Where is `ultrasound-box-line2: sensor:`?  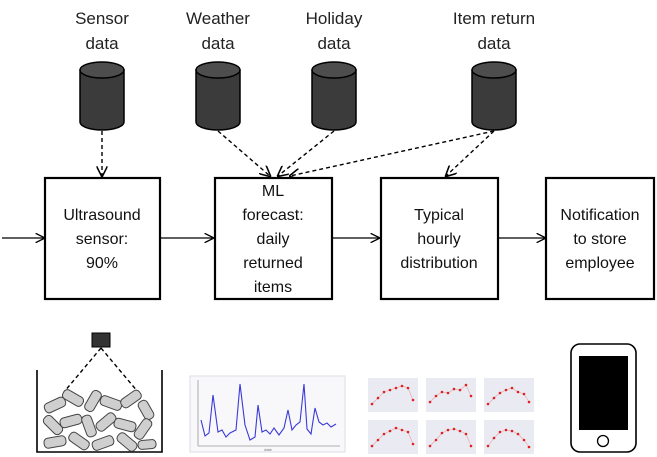
ultrasound-box-line2: sensor: is located at coordinates (102, 239).